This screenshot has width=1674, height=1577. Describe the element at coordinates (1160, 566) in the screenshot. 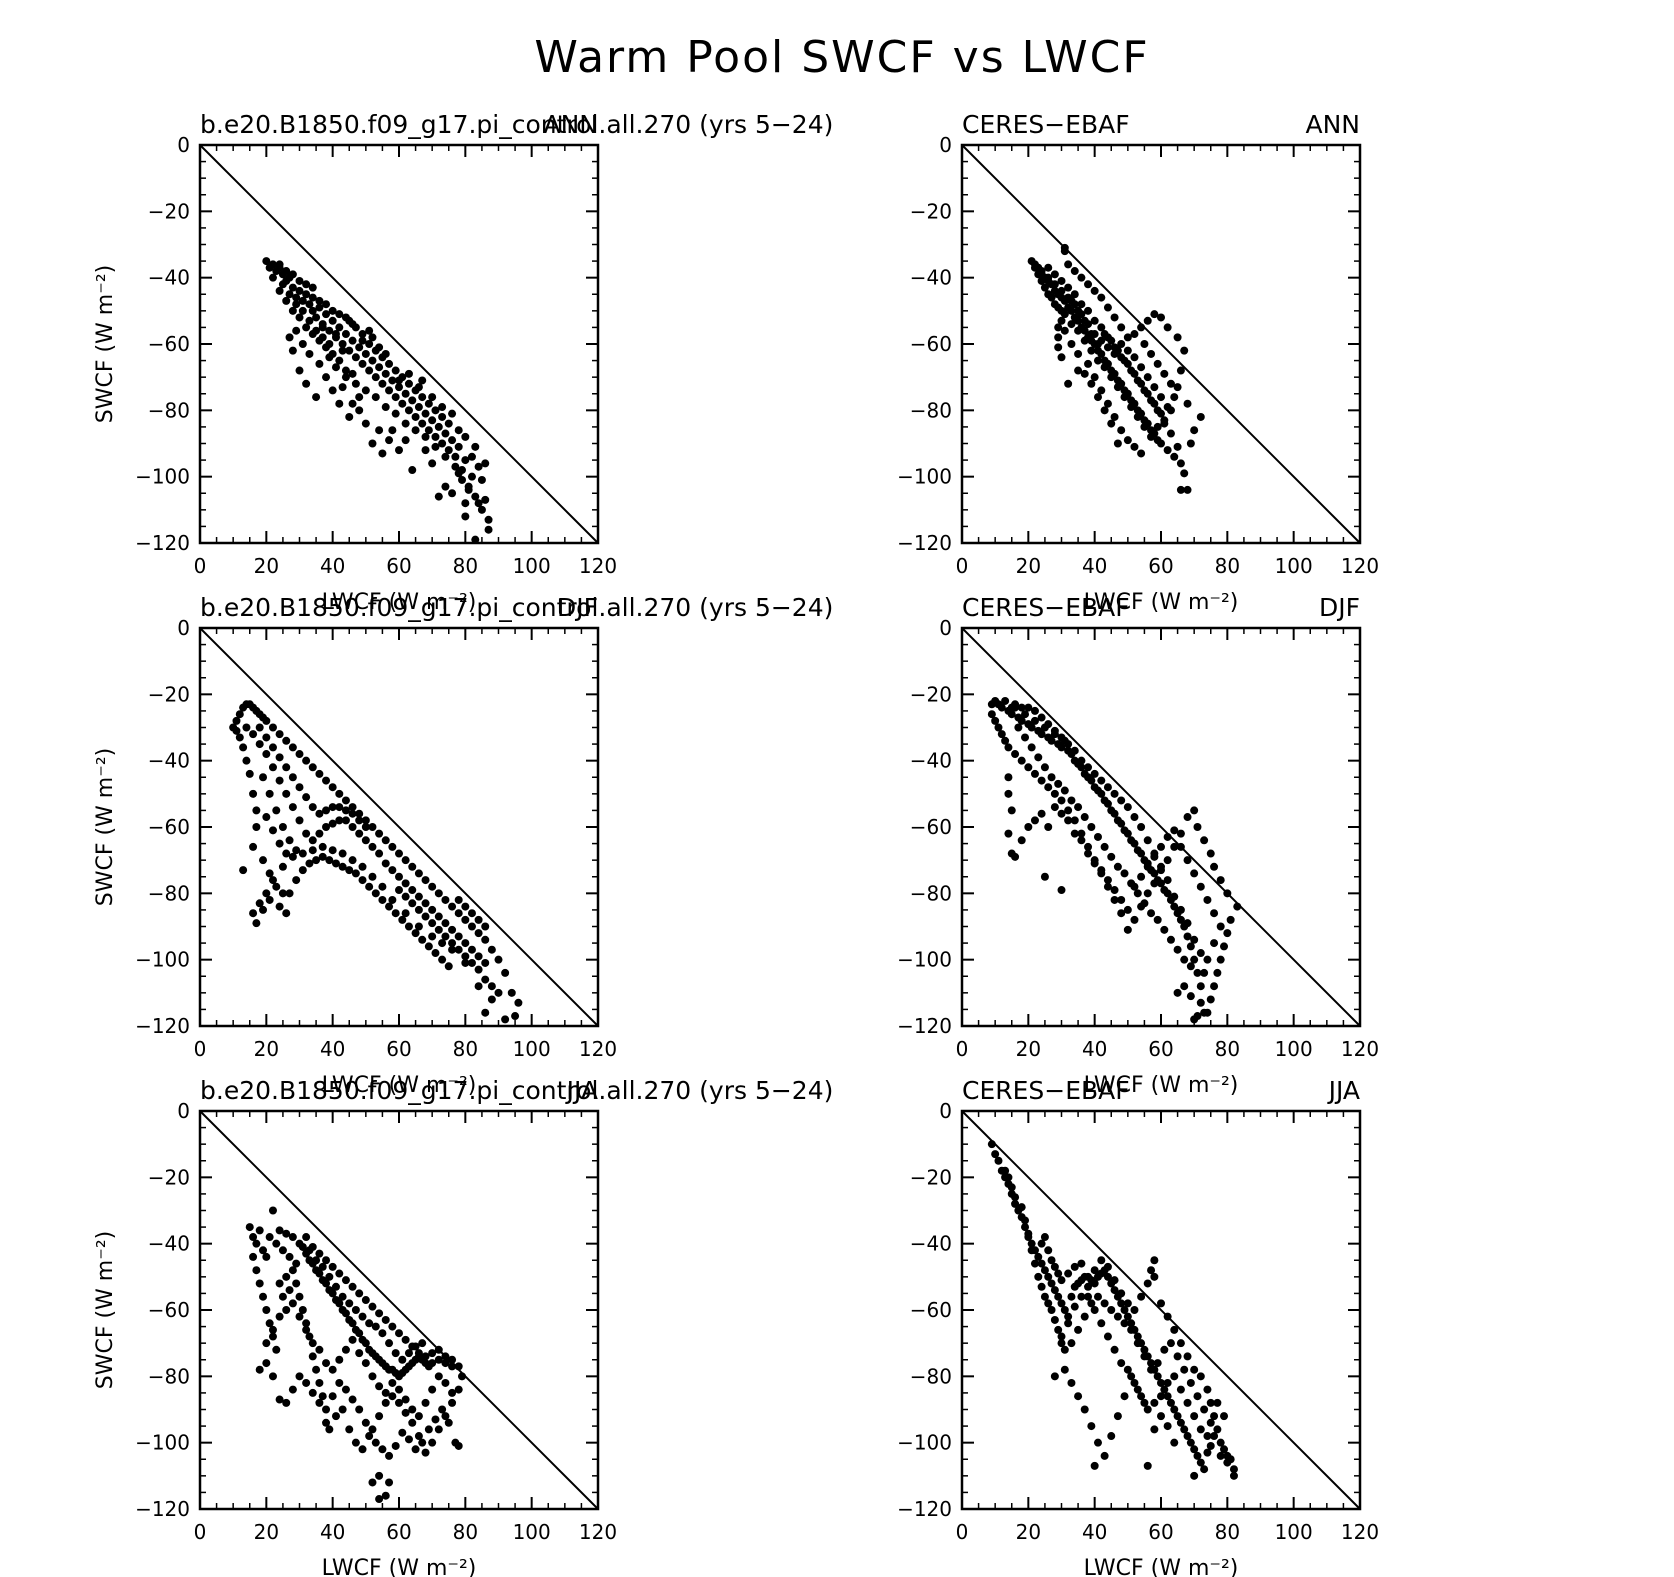

I see `x-tick-label: 60` at that location.